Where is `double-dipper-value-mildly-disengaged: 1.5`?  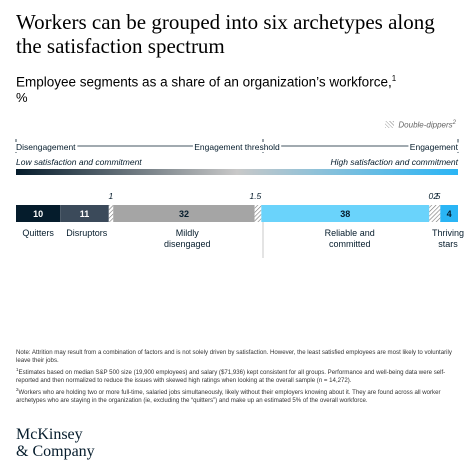
double-dipper-value-mildly-disengaged: 1.5 is located at coordinates (255, 196).